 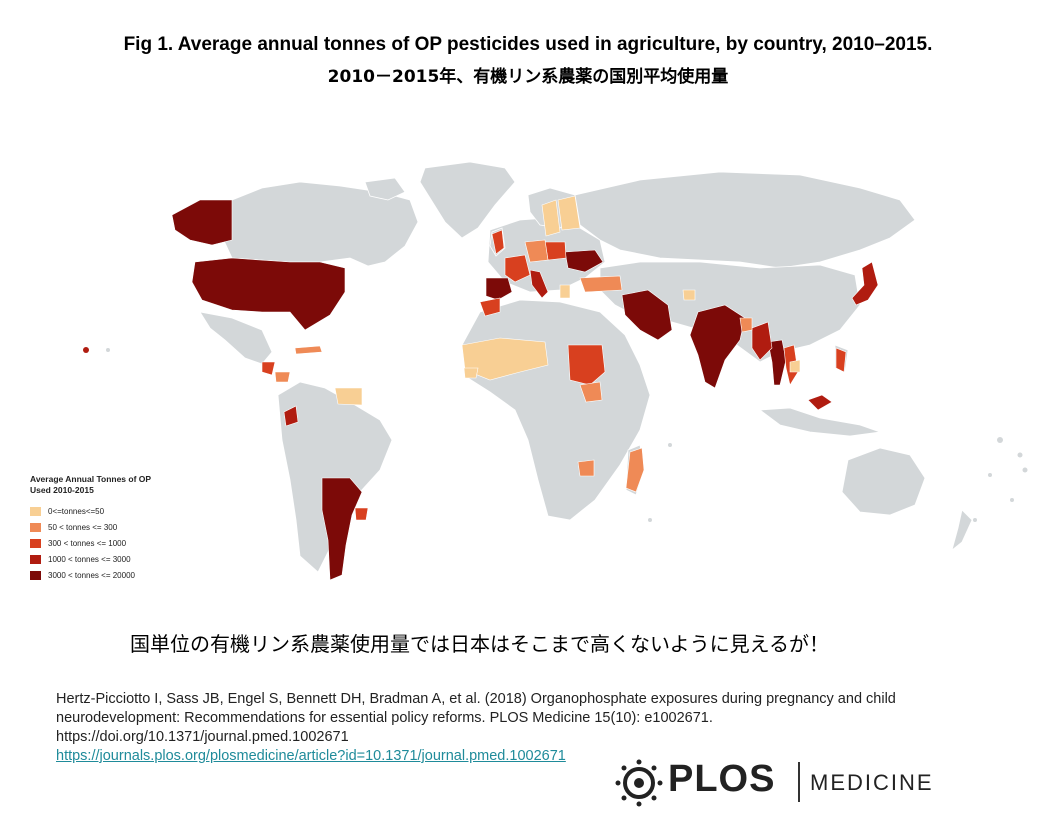 I want to click on legend-item: 3000 < tonnes <= 20000, so click(x=115, y=575).